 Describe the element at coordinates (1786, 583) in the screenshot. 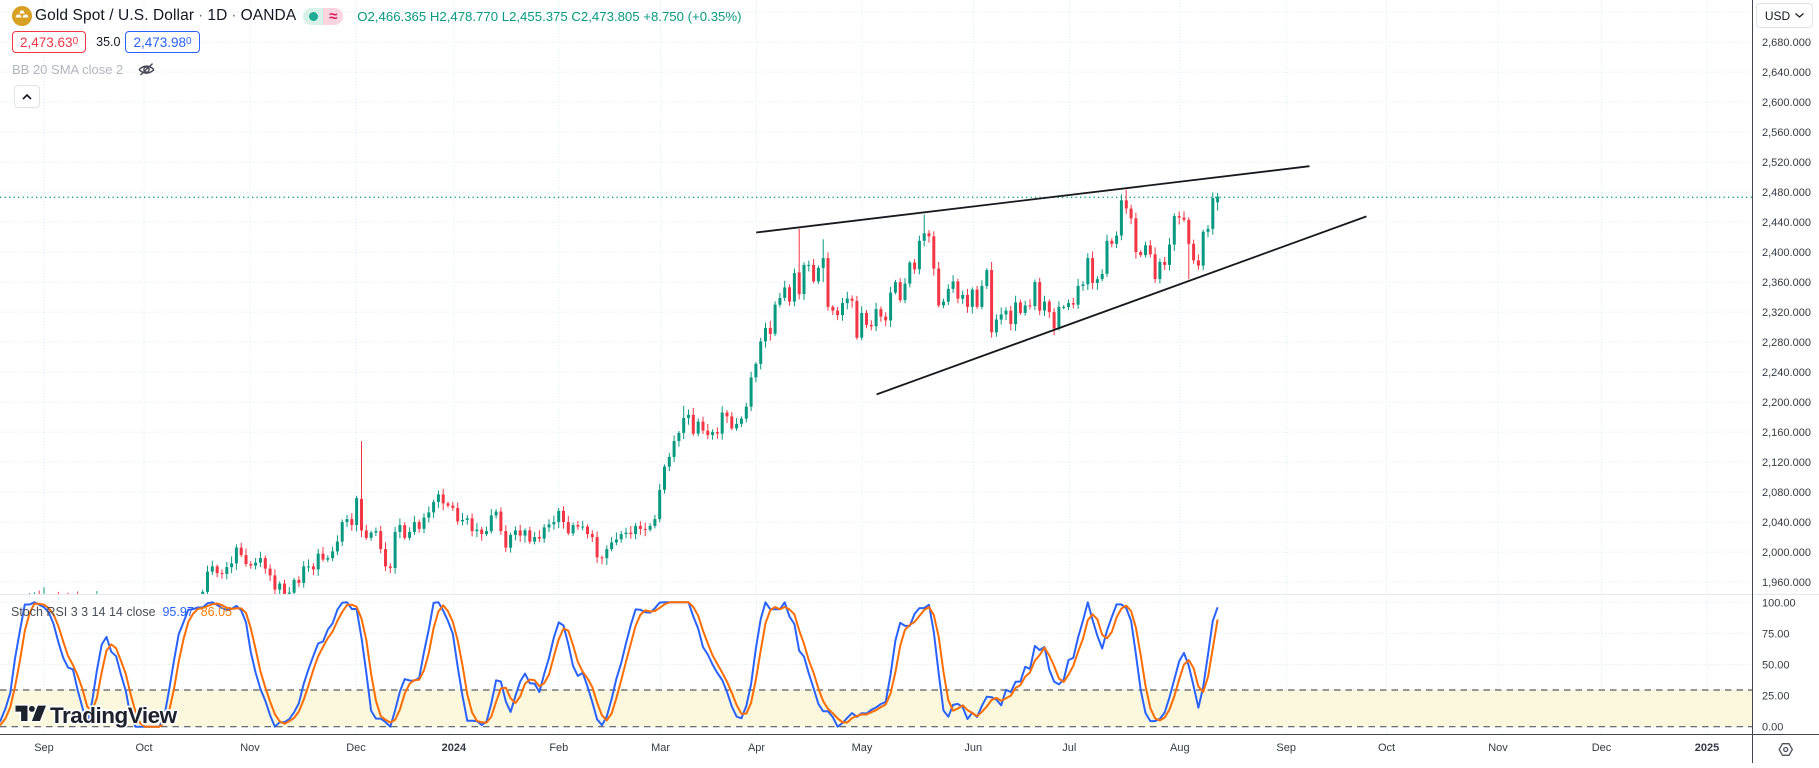

I see `svg-text: 1,960.000` at that location.